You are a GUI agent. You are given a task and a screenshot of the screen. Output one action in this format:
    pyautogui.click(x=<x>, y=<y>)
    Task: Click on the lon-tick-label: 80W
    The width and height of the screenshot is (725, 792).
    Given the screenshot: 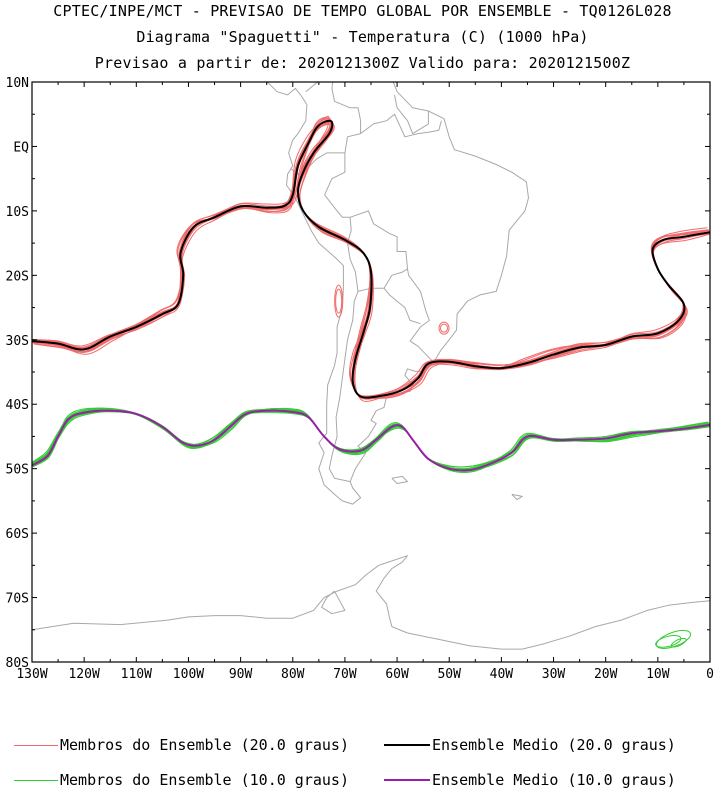 What is the action you would take?
    pyautogui.click(x=293, y=674)
    